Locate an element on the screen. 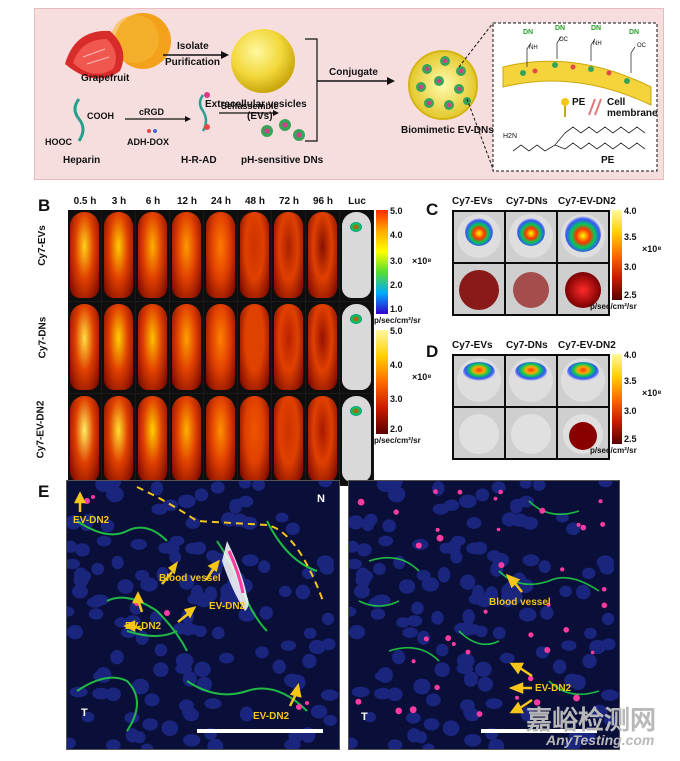  b1-tick-1: 1.0 is located at coordinates (396, 309).